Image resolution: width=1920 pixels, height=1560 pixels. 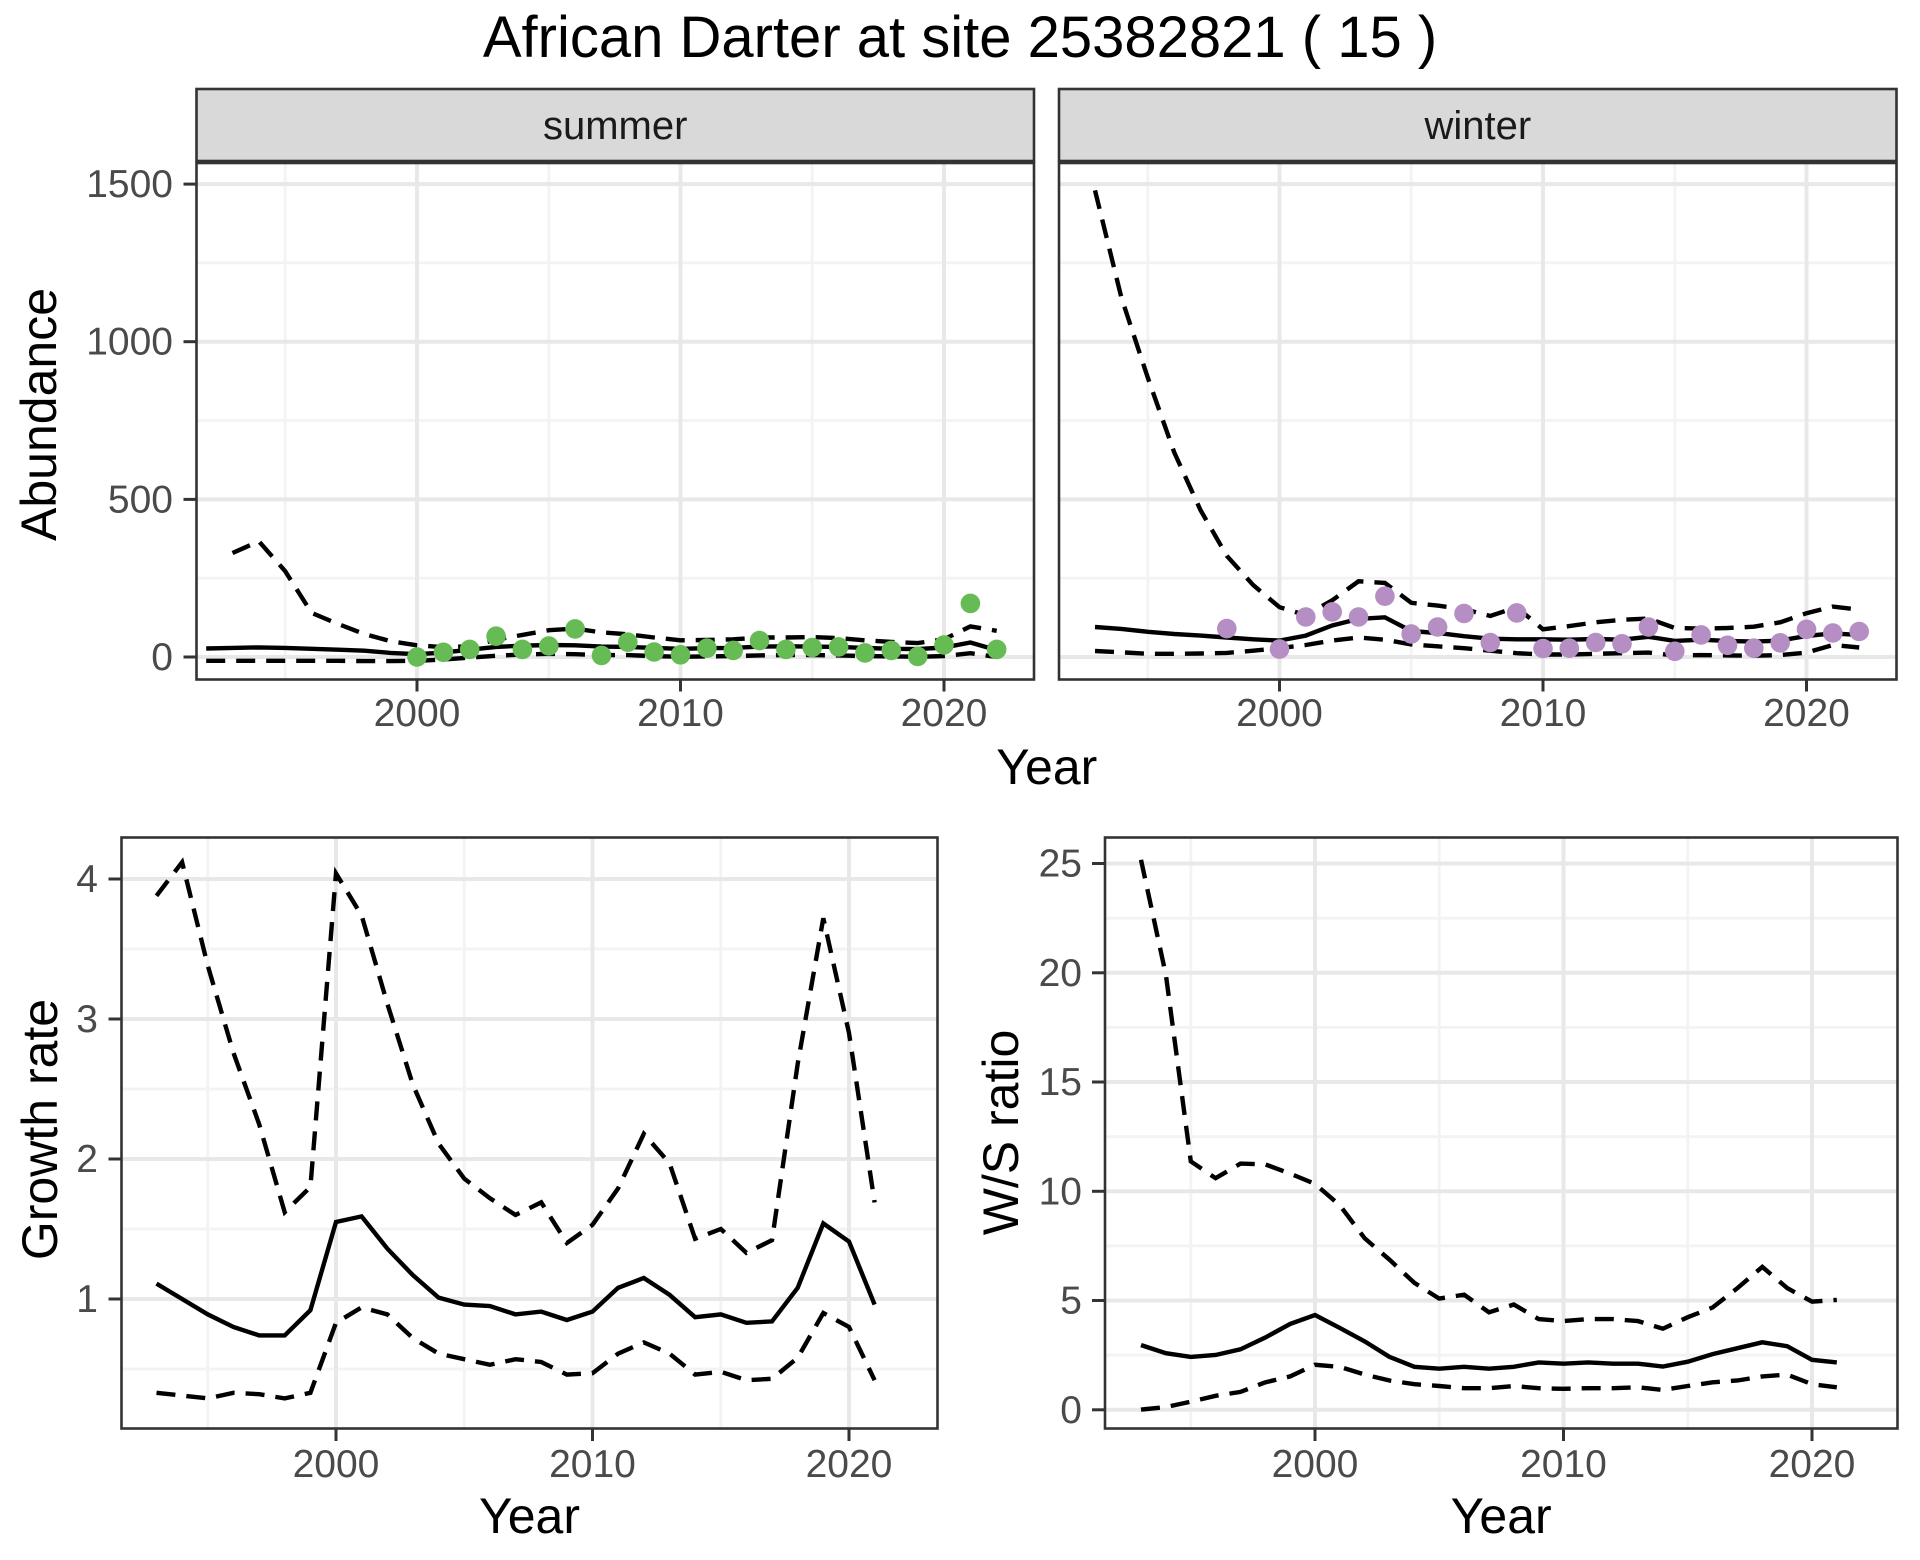 What do you see at coordinates (1477, 126) in the screenshot?
I see `svg-text: winter` at bounding box center [1477, 126].